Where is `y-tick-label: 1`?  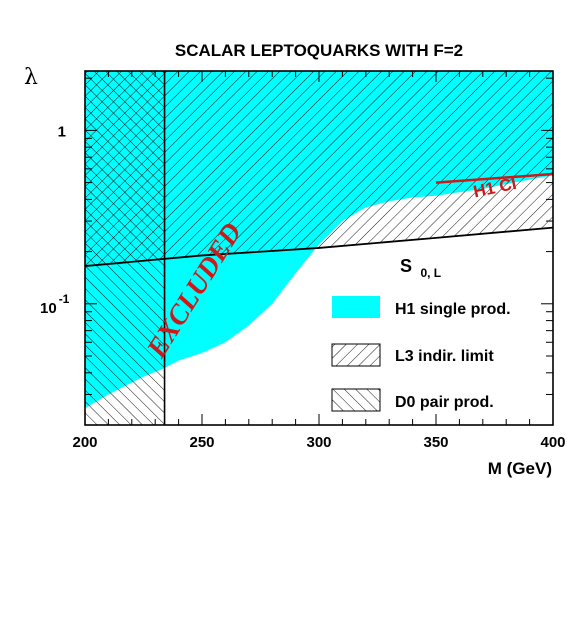 y-tick-label: 1 is located at coordinates (62, 131).